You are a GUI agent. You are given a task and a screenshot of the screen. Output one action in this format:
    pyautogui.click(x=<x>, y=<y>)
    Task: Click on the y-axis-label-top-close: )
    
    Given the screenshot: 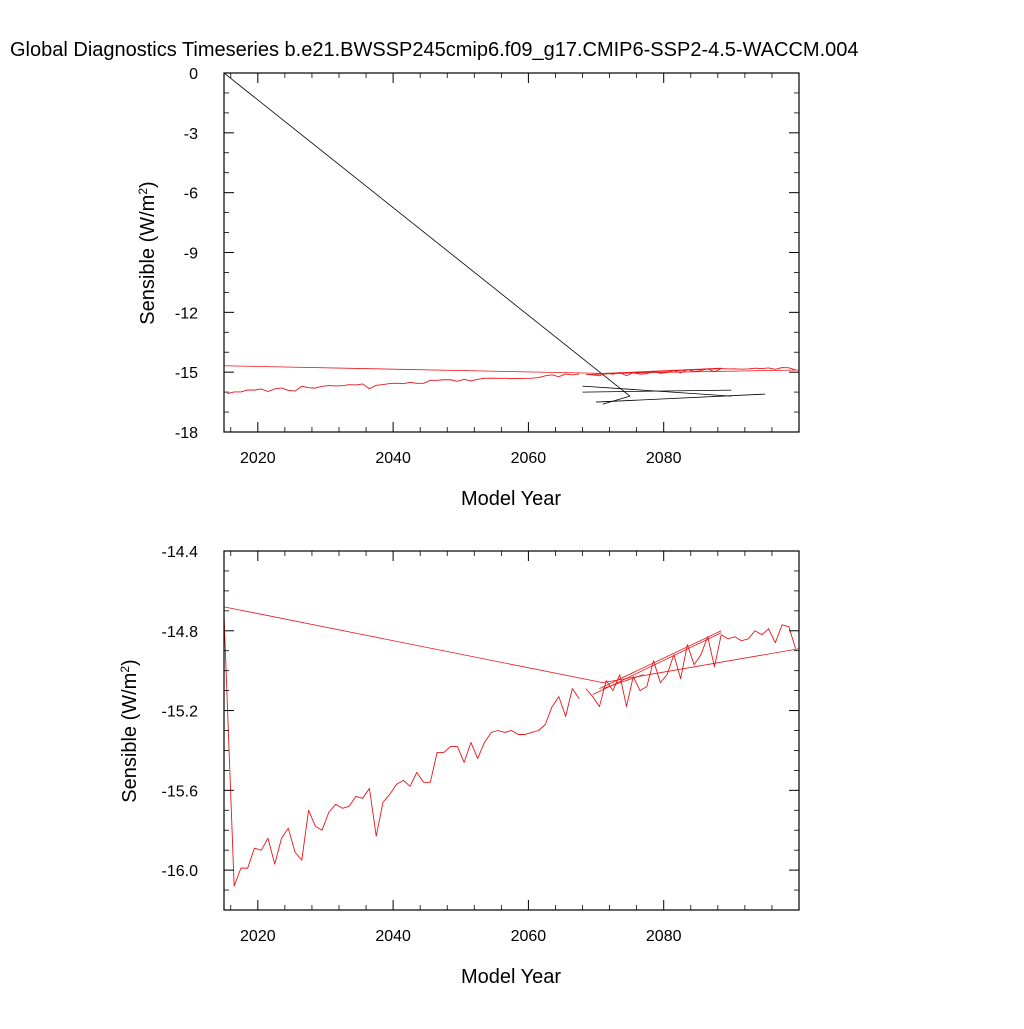 What is the action you would take?
    pyautogui.click(x=148, y=184)
    